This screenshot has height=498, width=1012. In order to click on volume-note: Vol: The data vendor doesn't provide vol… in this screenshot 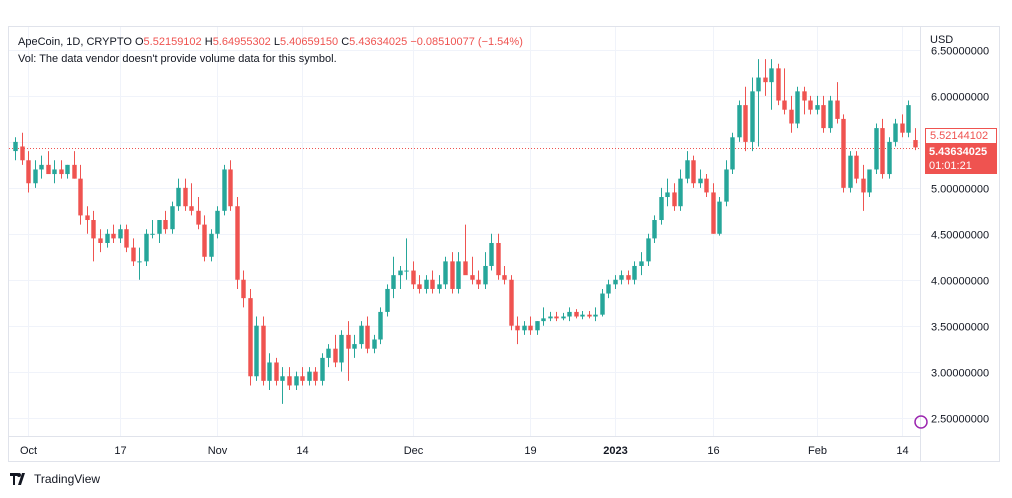, I will do `click(177, 59)`.